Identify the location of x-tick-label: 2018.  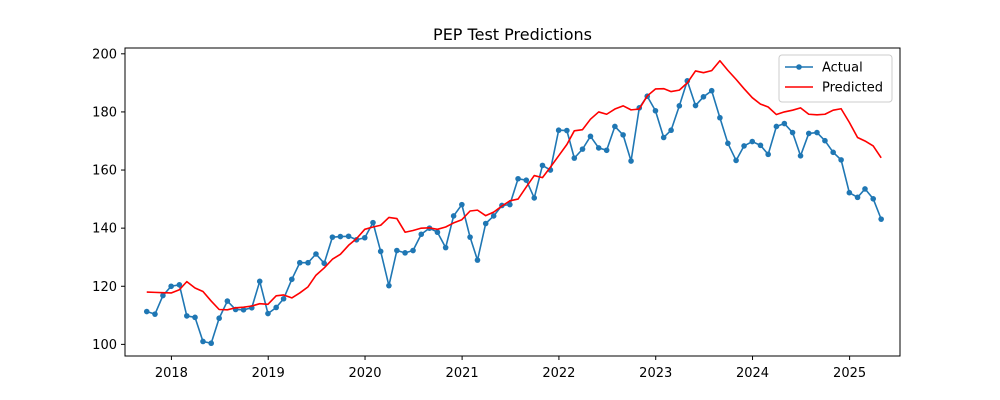
(171, 373).